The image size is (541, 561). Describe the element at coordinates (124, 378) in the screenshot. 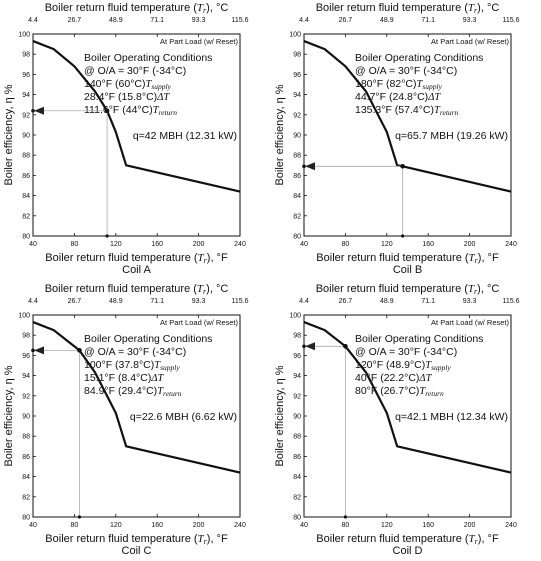

I see `conditions-dt: 15.1°F (8.4°C)ΔT` at that location.